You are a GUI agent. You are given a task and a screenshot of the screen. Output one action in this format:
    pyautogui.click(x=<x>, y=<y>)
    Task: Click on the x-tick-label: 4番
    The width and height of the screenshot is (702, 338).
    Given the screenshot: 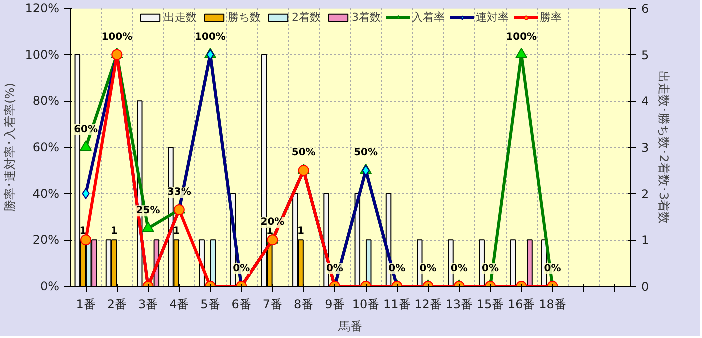 What is the action you would take?
    pyautogui.click(x=180, y=305)
    